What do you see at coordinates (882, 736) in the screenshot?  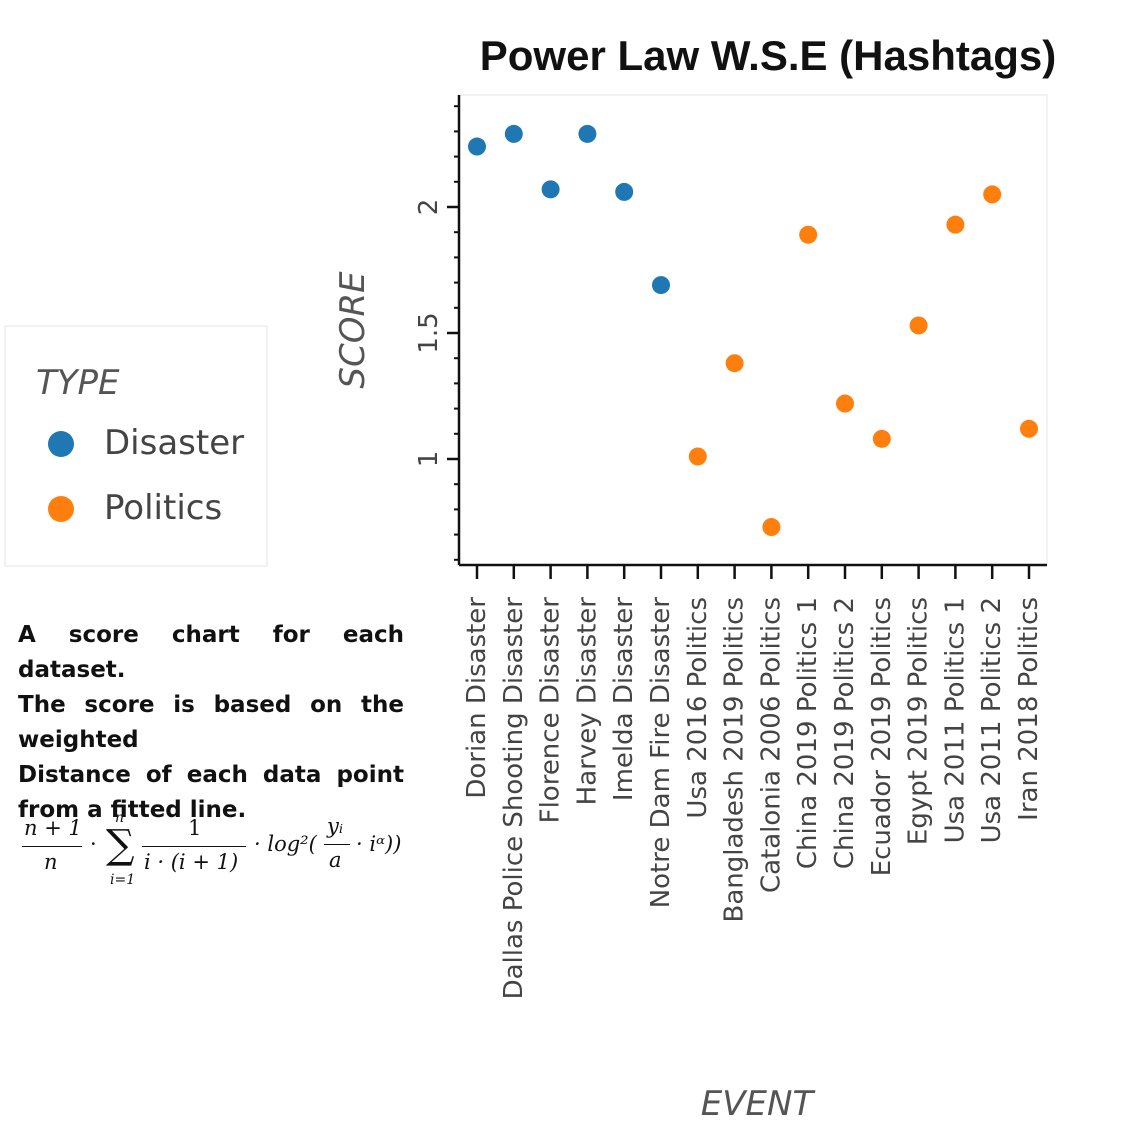 I see `x-tick-label: Ecuador 2019 Politics` at bounding box center [882, 736].